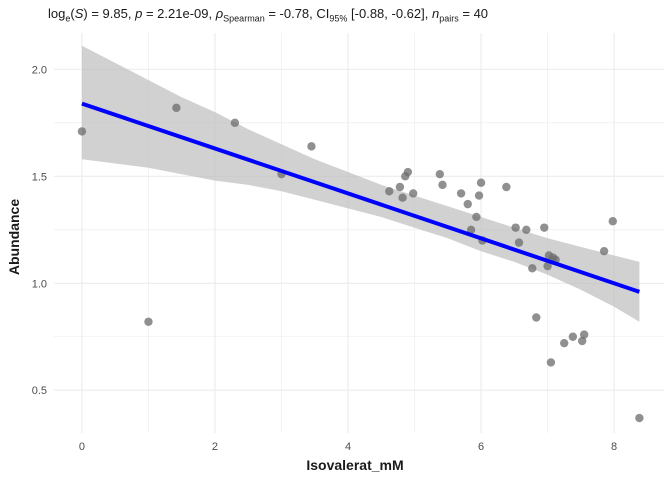 This screenshot has width=672, height=480. I want to click on ci-sub: 95%, so click(338, 18).